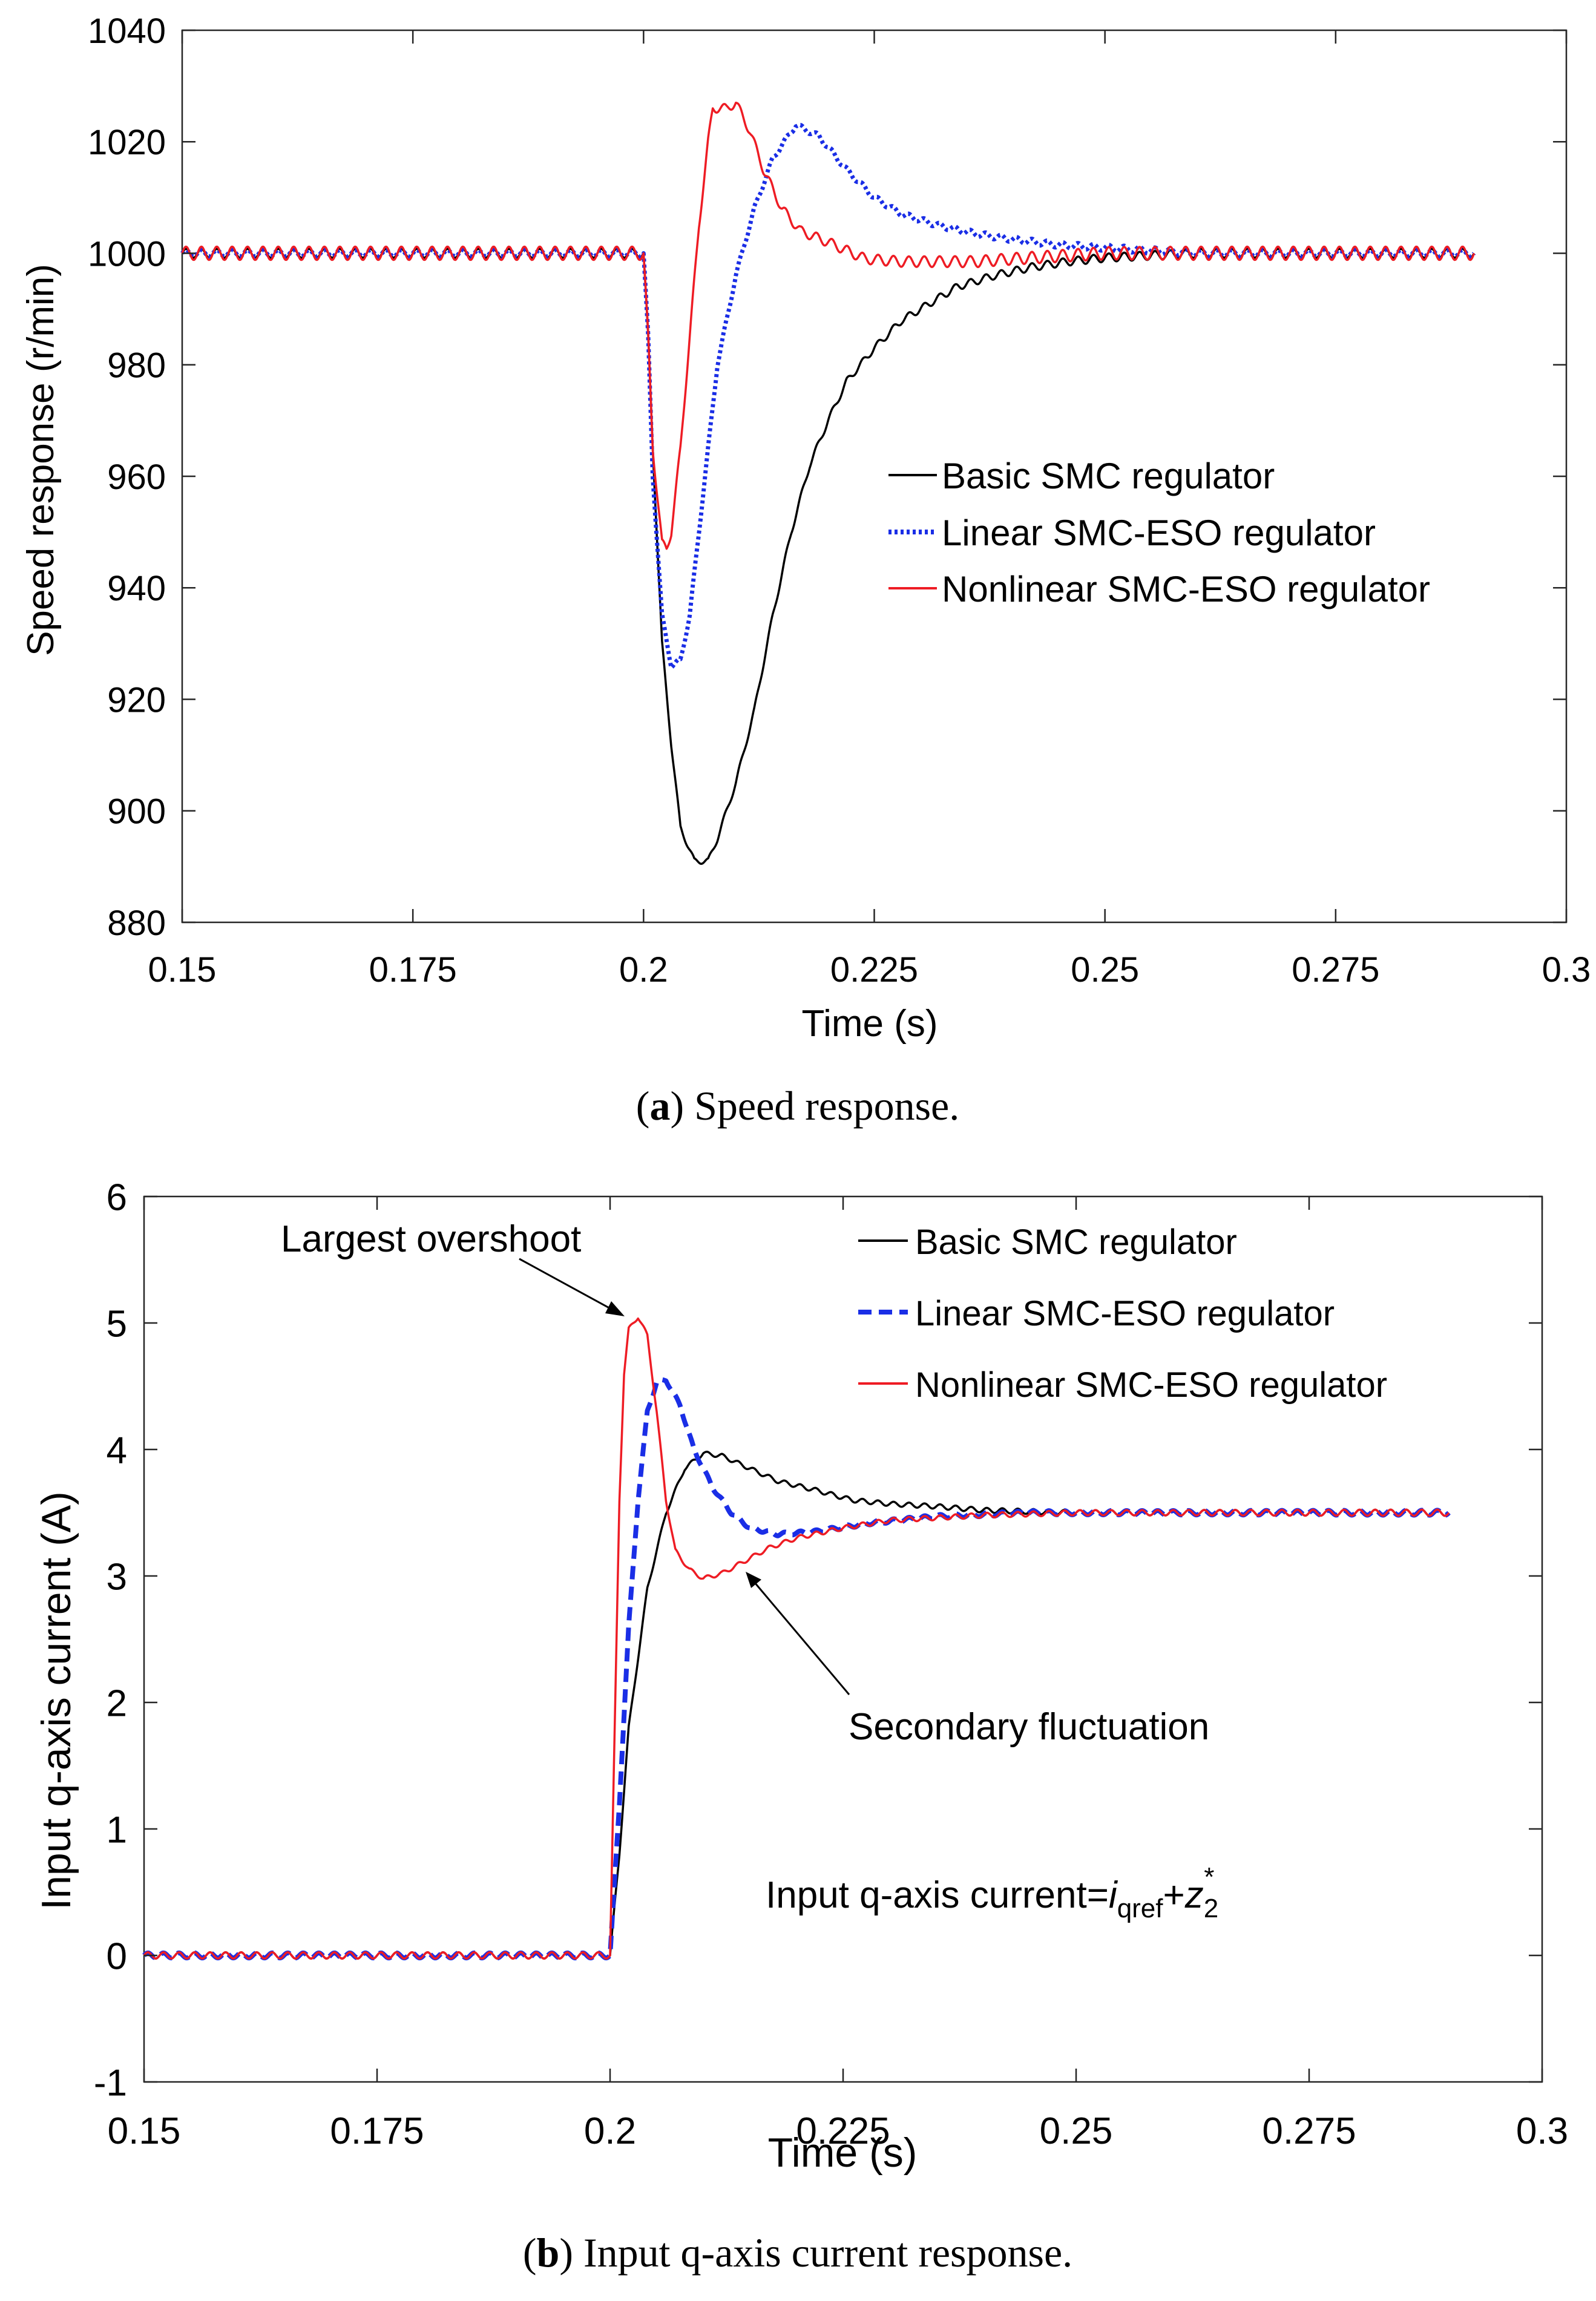 The image size is (1596, 2301). I want to click on speed-y-tick-label: 980, so click(136, 366).